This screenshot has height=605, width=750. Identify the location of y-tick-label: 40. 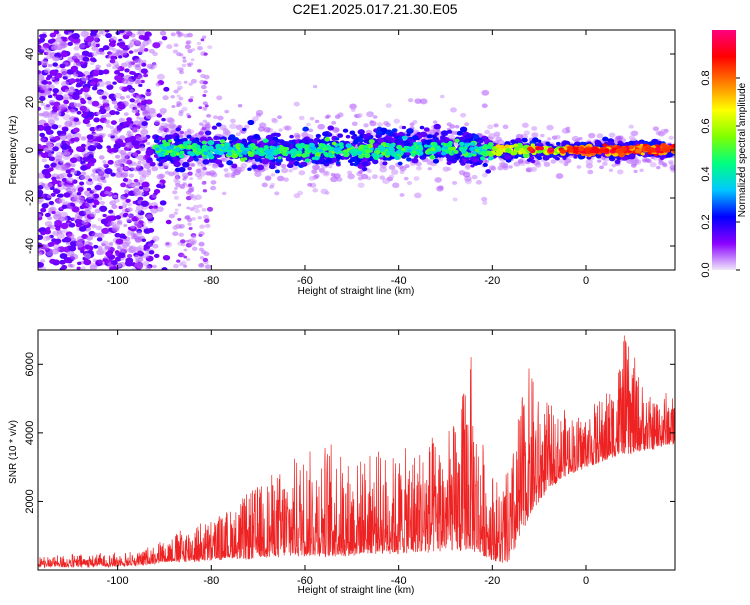
(30, 54).